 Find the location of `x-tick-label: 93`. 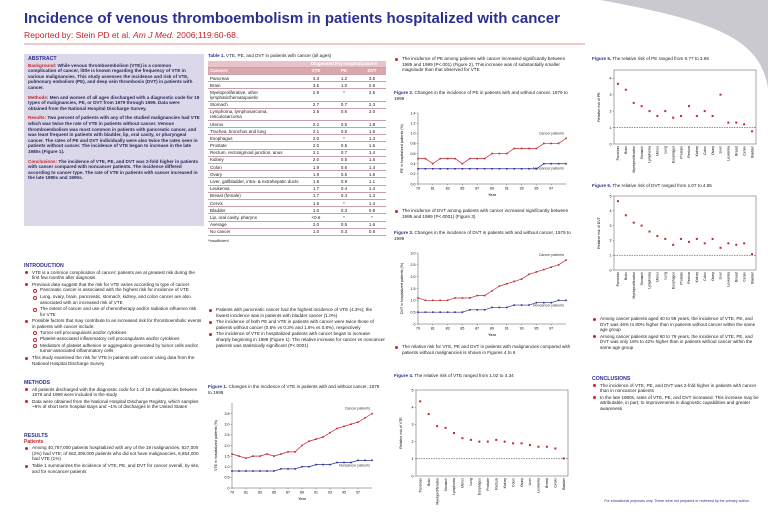

x-tick-label: 93 is located at coordinates (522, 329).